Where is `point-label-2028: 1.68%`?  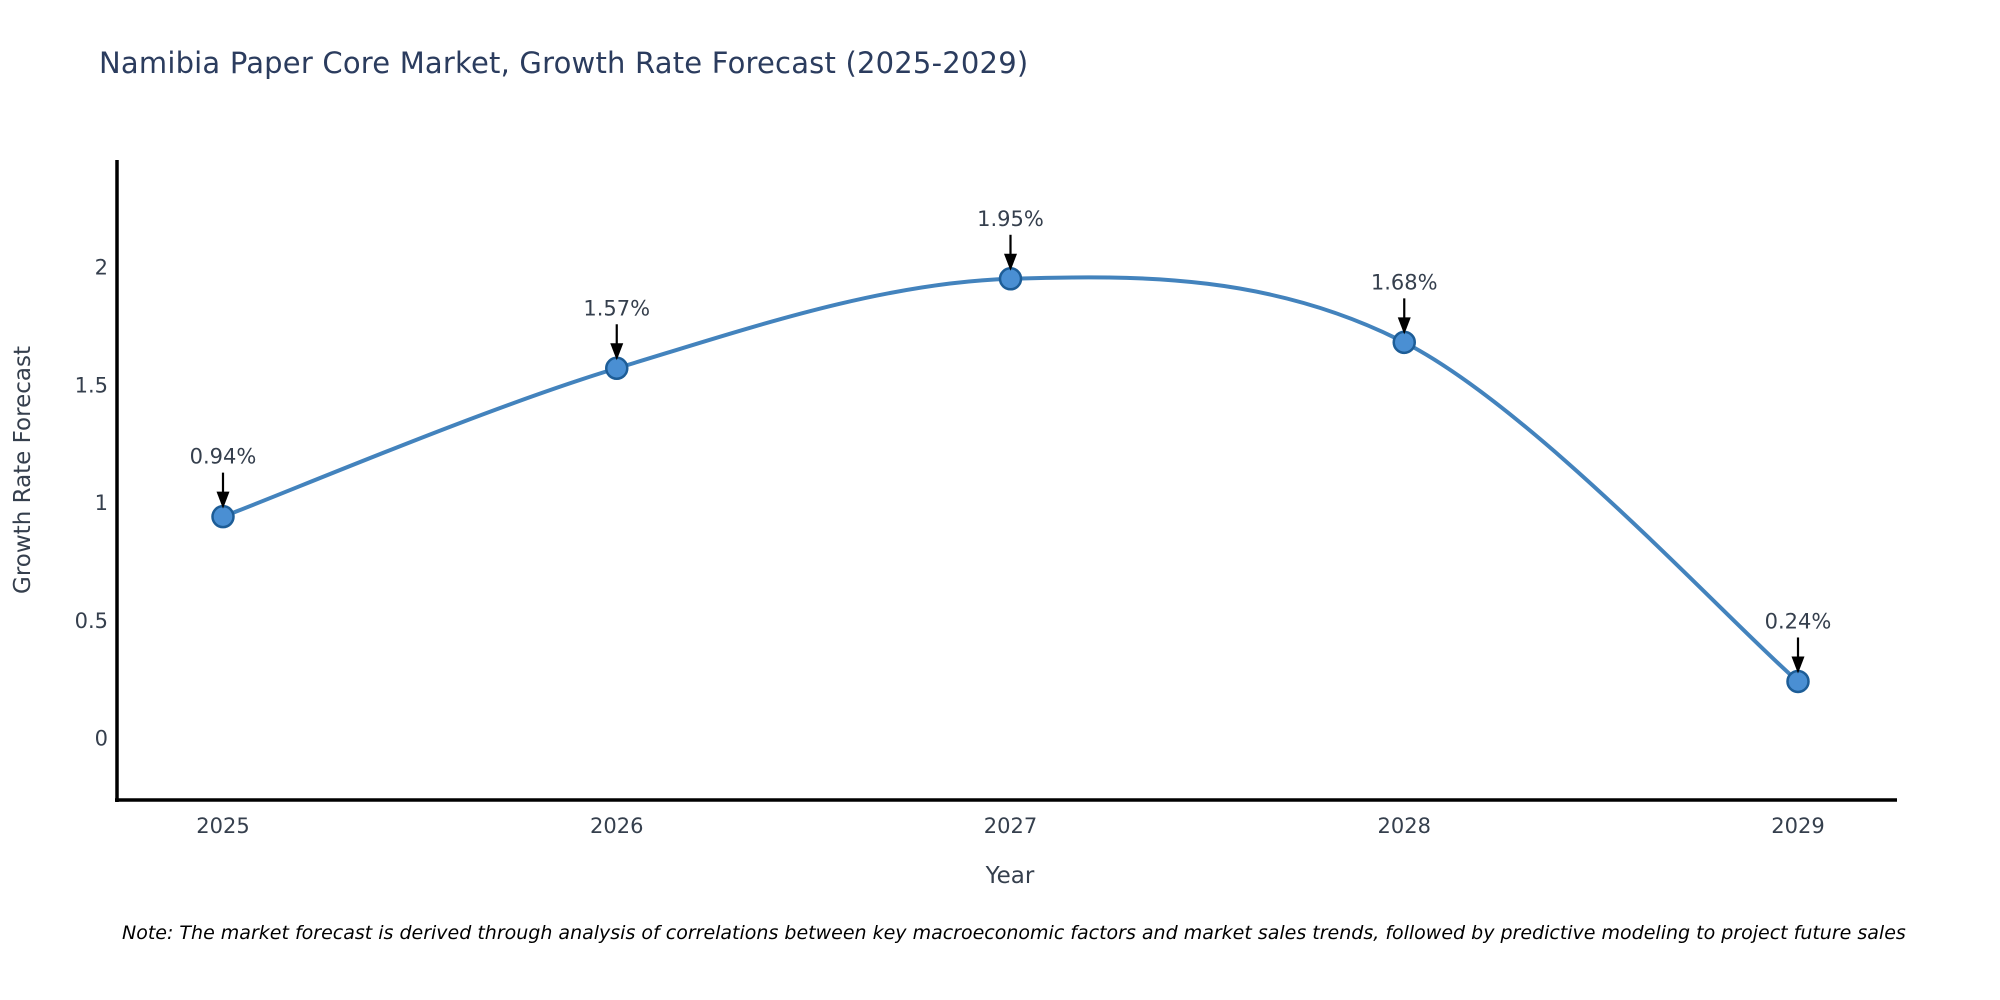 point-label-2028: 1.68% is located at coordinates (1404, 282).